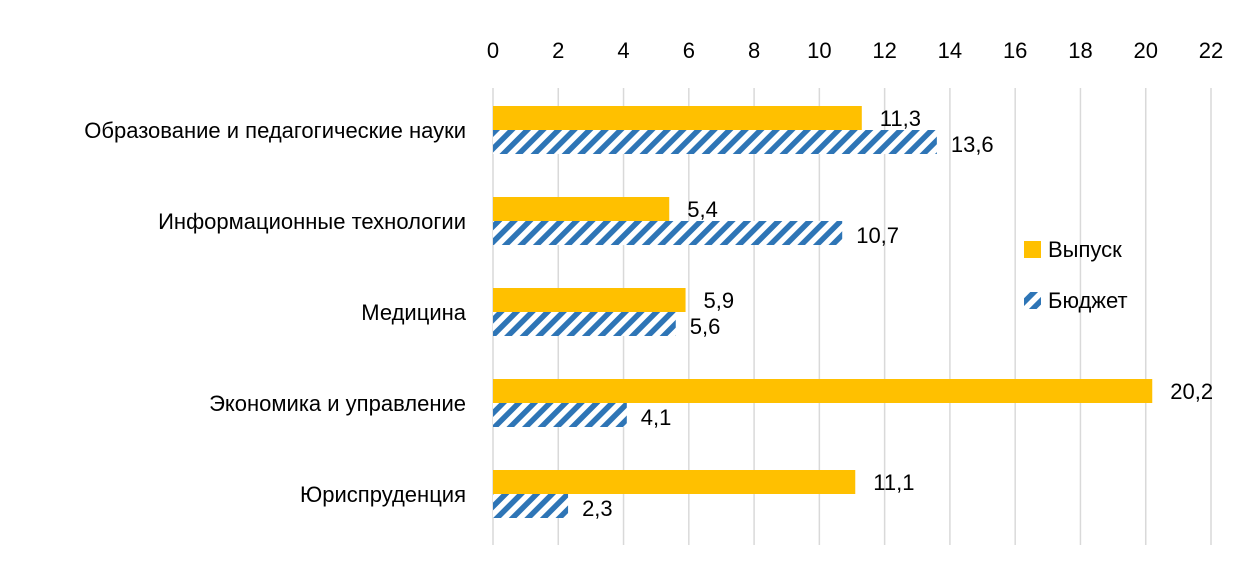  I want to click on legend-swatch-vypusk, so click(1032, 249).